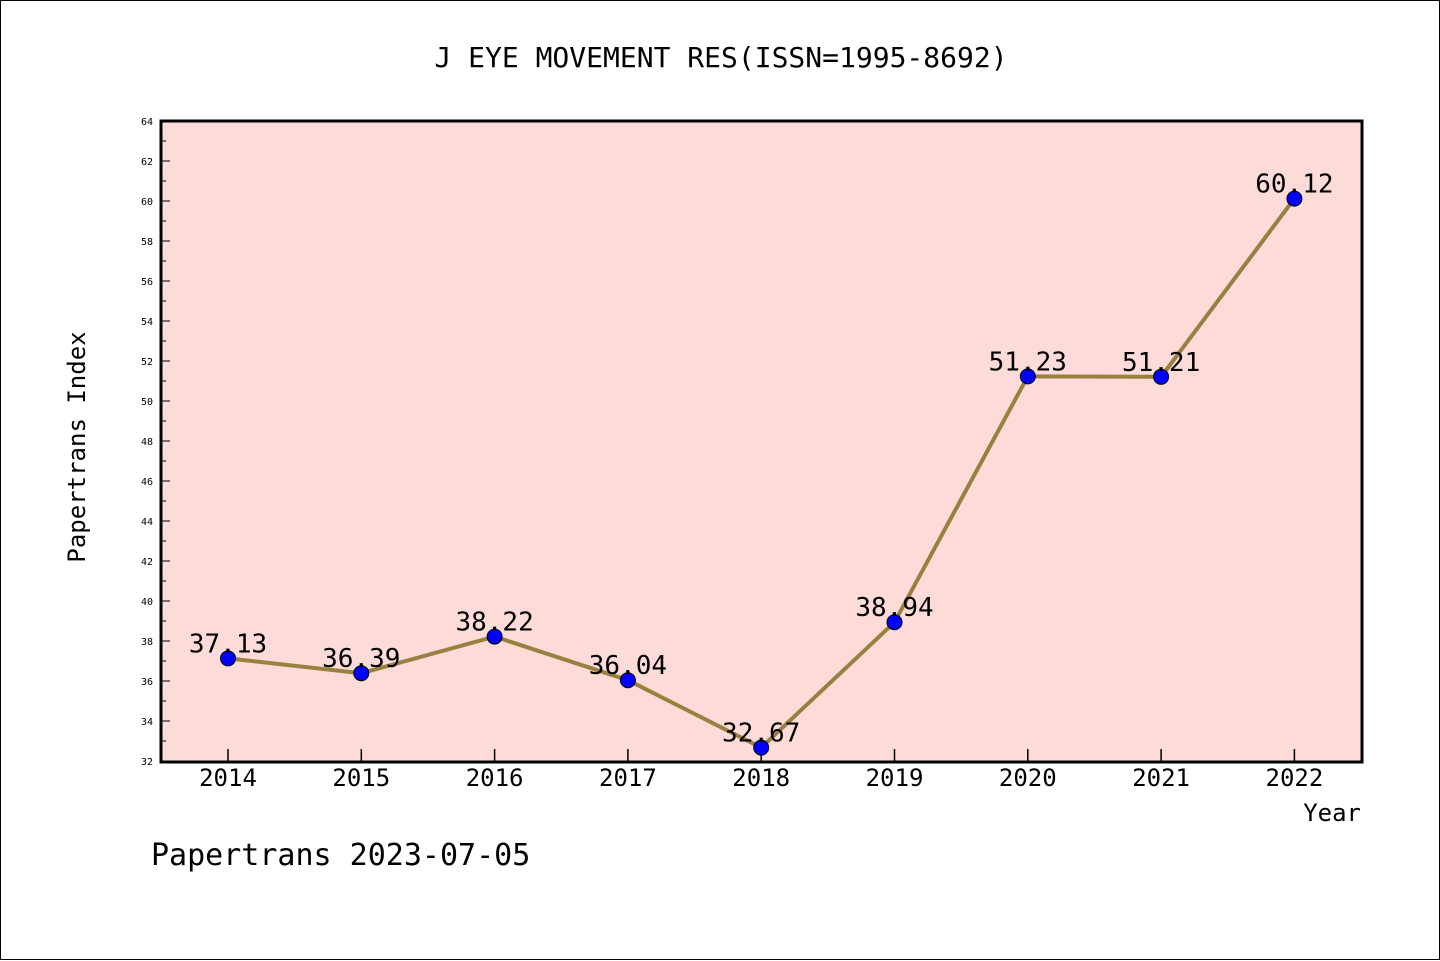 This screenshot has width=1440, height=961. Describe the element at coordinates (494, 623) in the screenshot. I see `data-label: 38.22` at that location.